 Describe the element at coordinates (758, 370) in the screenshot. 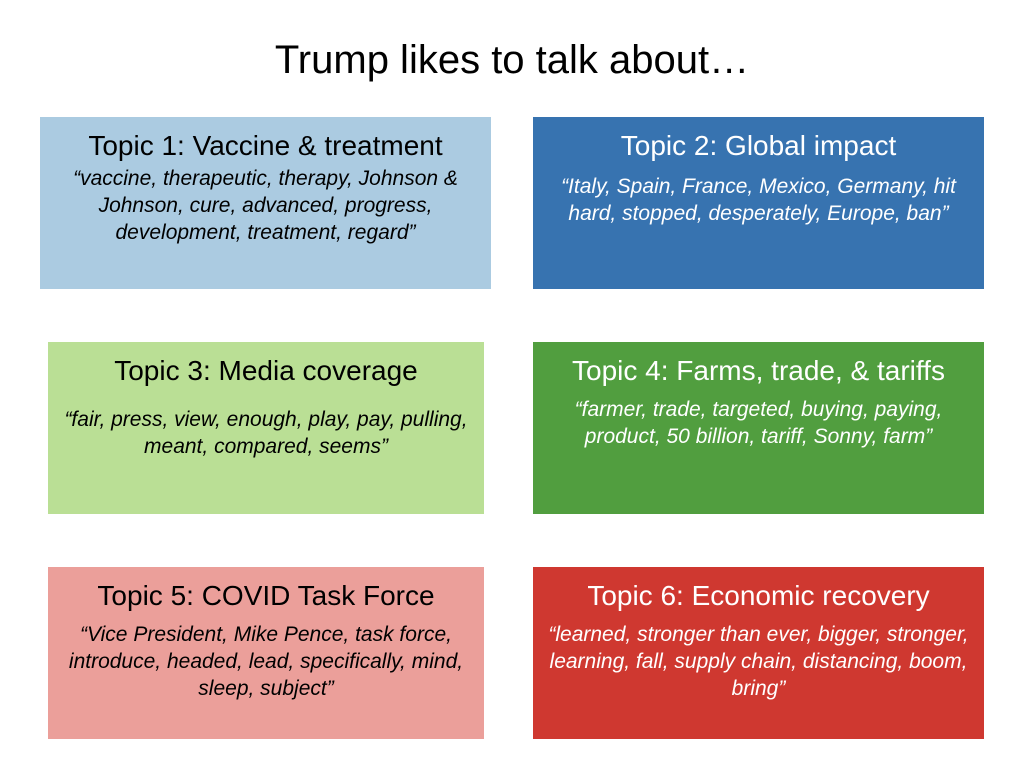

I see `topic-4-heading: Topic 4: Farms, trade, & tariffs` at that location.